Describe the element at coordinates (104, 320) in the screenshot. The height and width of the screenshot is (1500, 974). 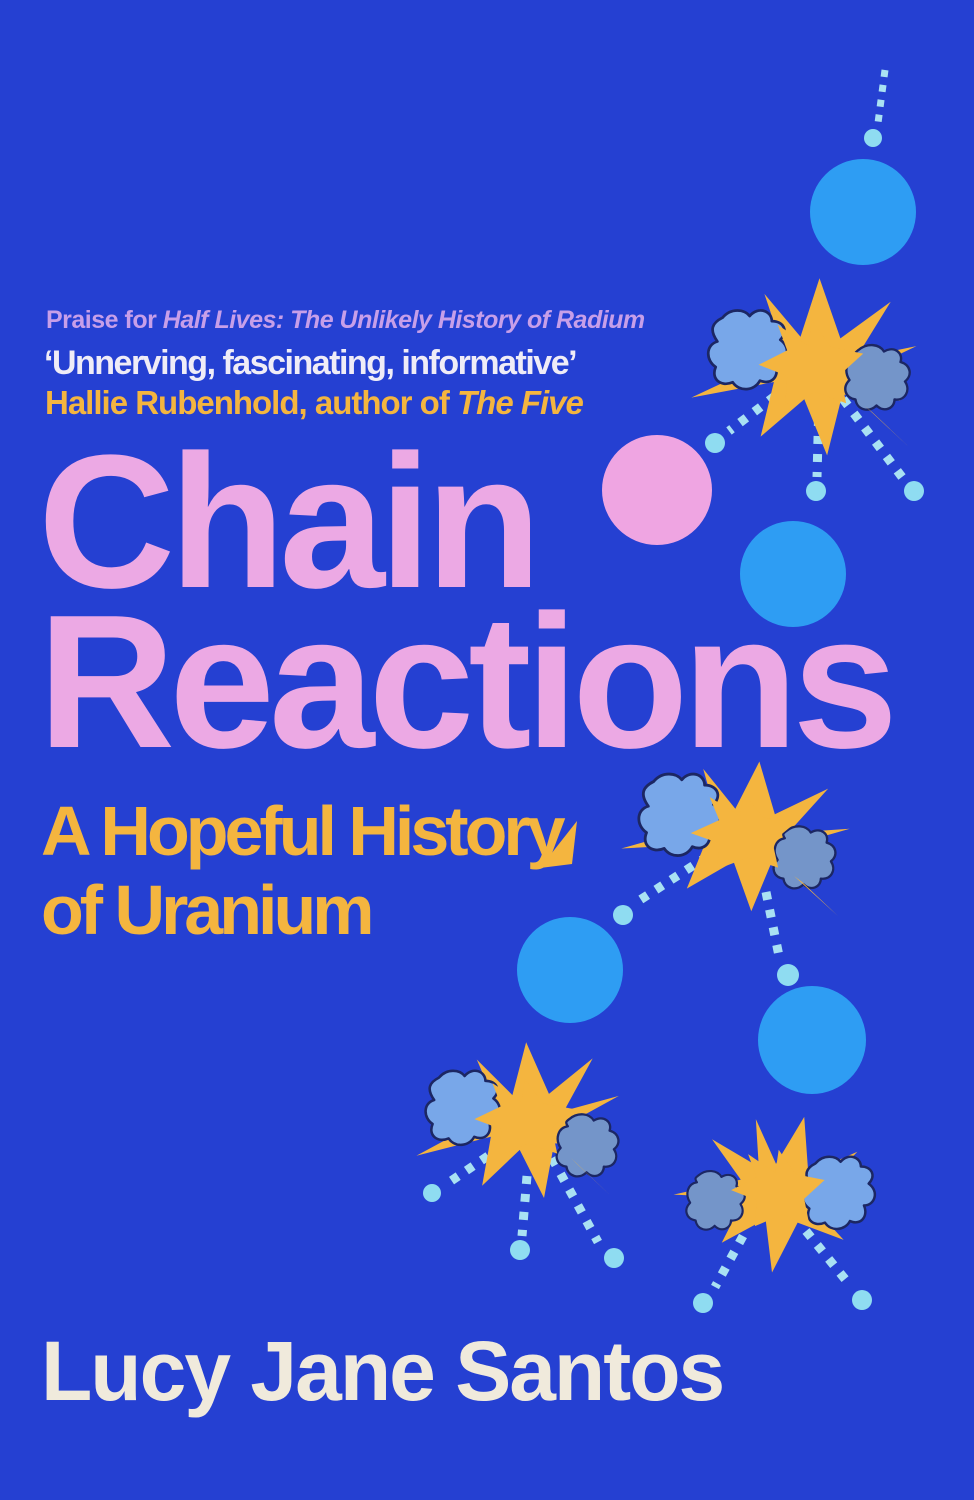
I see `praise-lead: Praise for` at that location.